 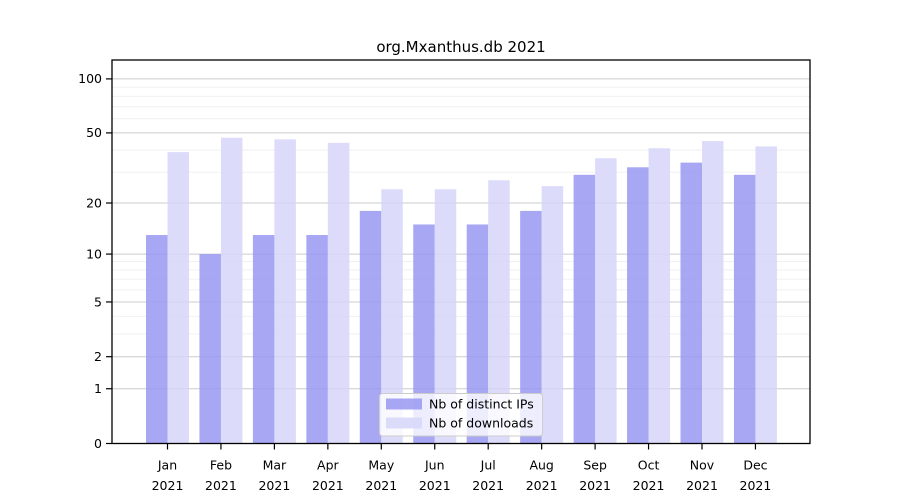 I want to click on y-tick-label: 2, so click(x=98, y=356).